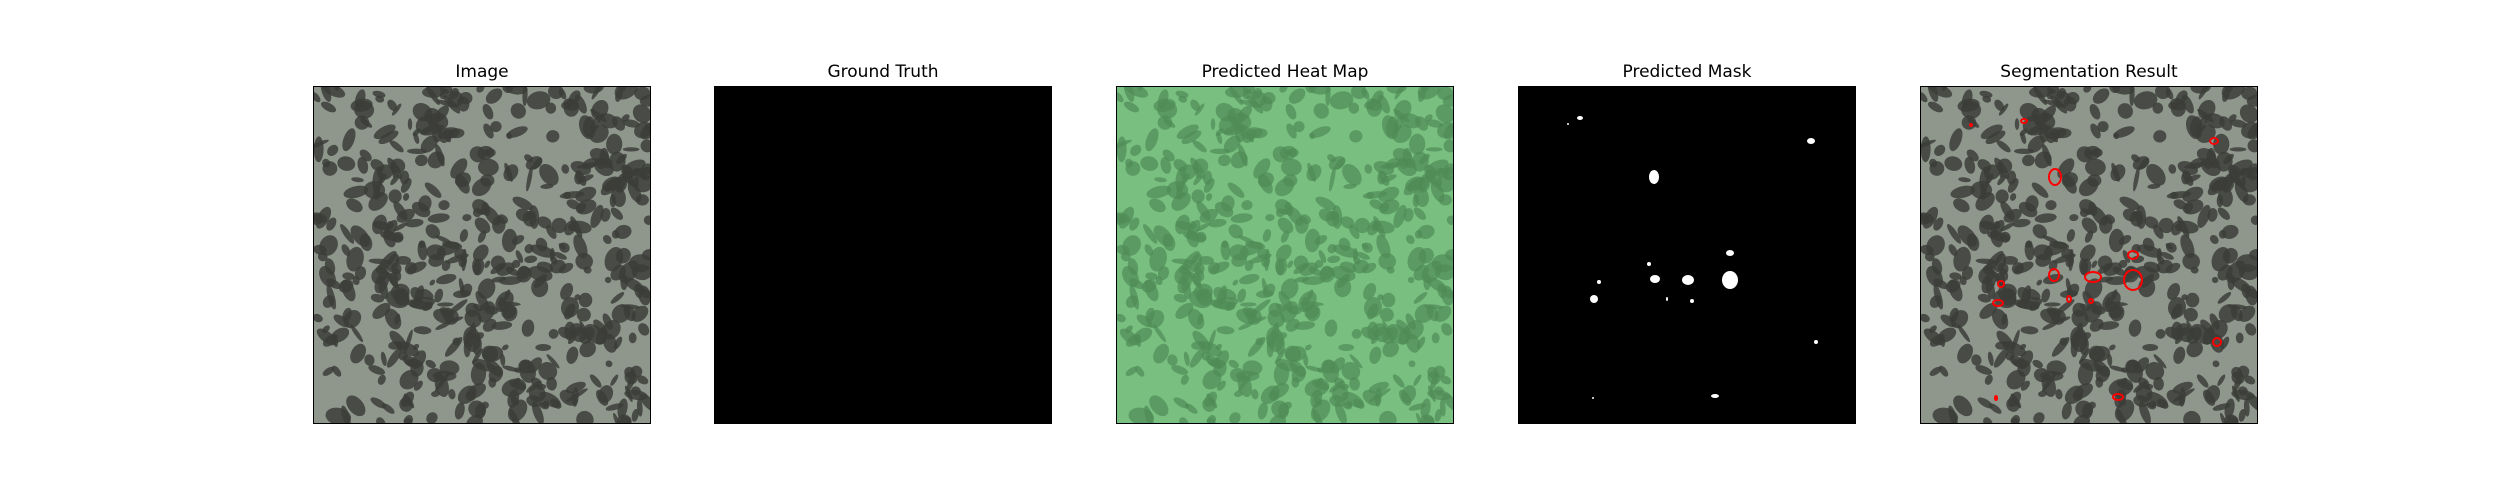 Image resolution: width=2500 pixels, height=500 pixels. I want to click on predicted-mask-view, so click(1687, 255).